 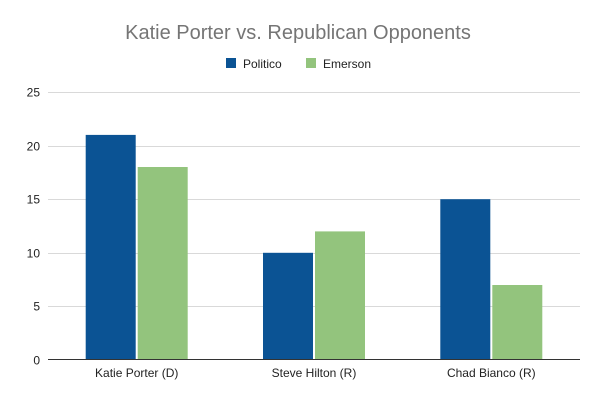 What do you see at coordinates (231, 63) in the screenshot?
I see `legend-swatch-politico` at bounding box center [231, 63].